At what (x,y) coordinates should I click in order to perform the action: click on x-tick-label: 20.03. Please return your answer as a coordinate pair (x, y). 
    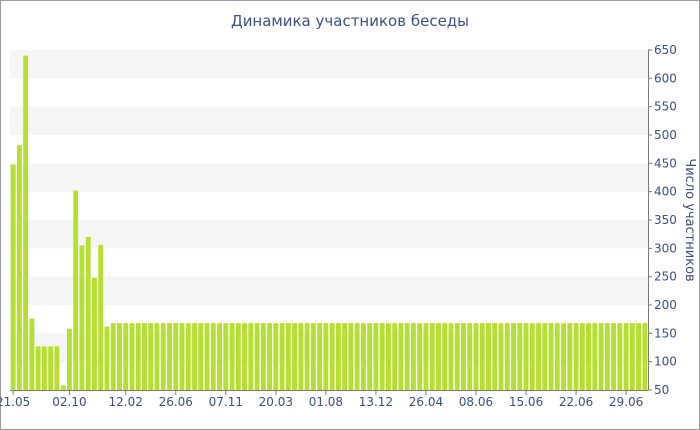
    Looking at the image, I should click on (276, 402).